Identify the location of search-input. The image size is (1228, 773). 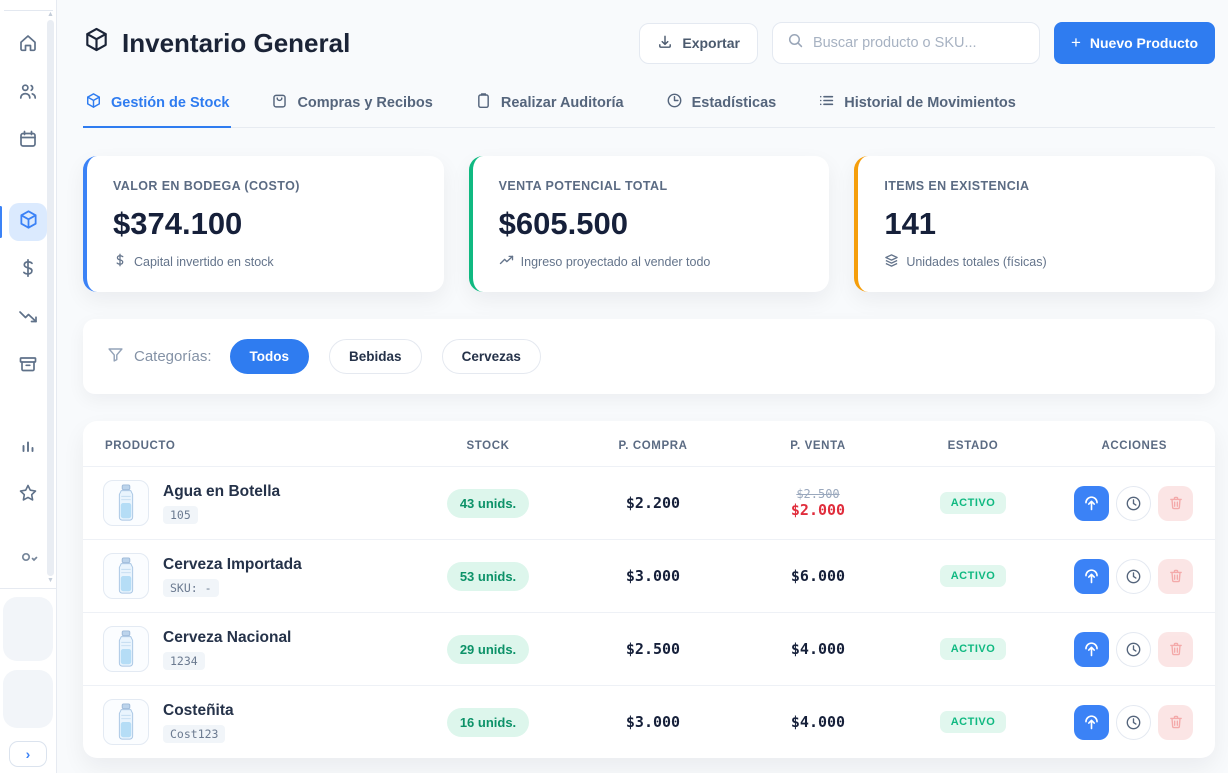
(918, 43).